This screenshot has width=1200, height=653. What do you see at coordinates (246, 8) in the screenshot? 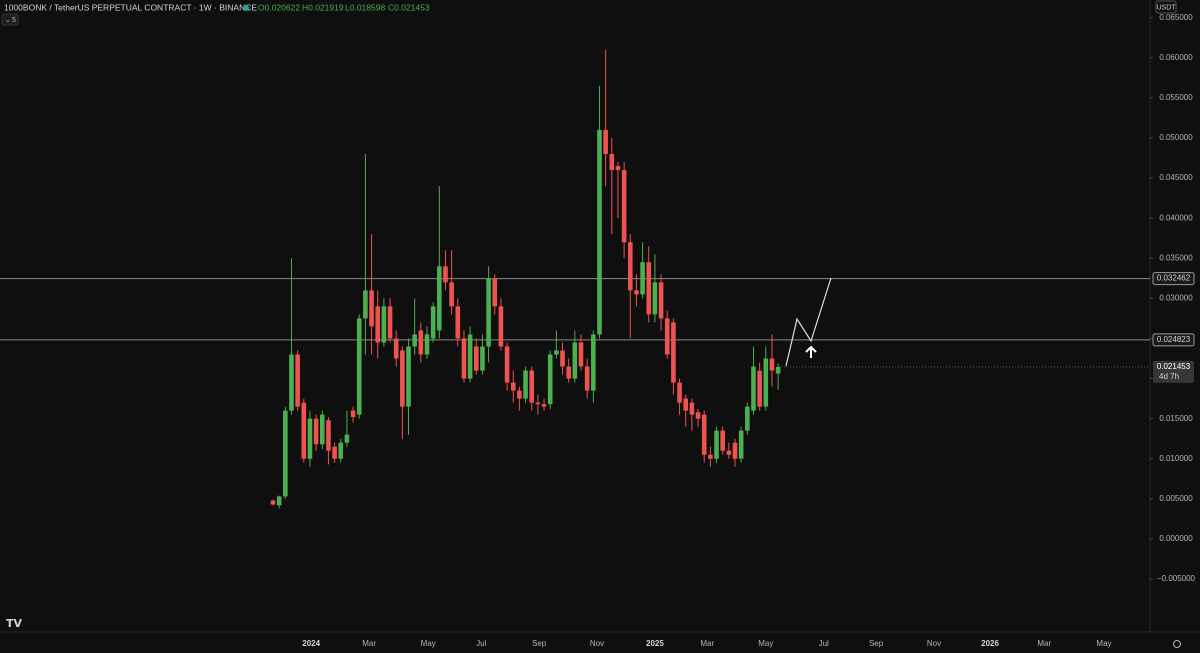
I see `market-status-dot` at bounding box center [246, 8].